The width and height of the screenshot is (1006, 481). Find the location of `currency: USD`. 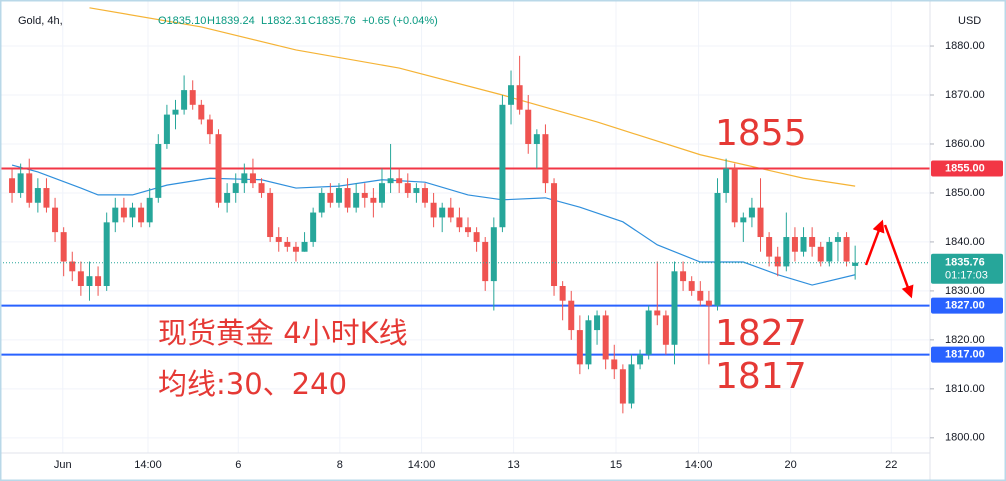

currency: USD is located at coordinates (969, 21).